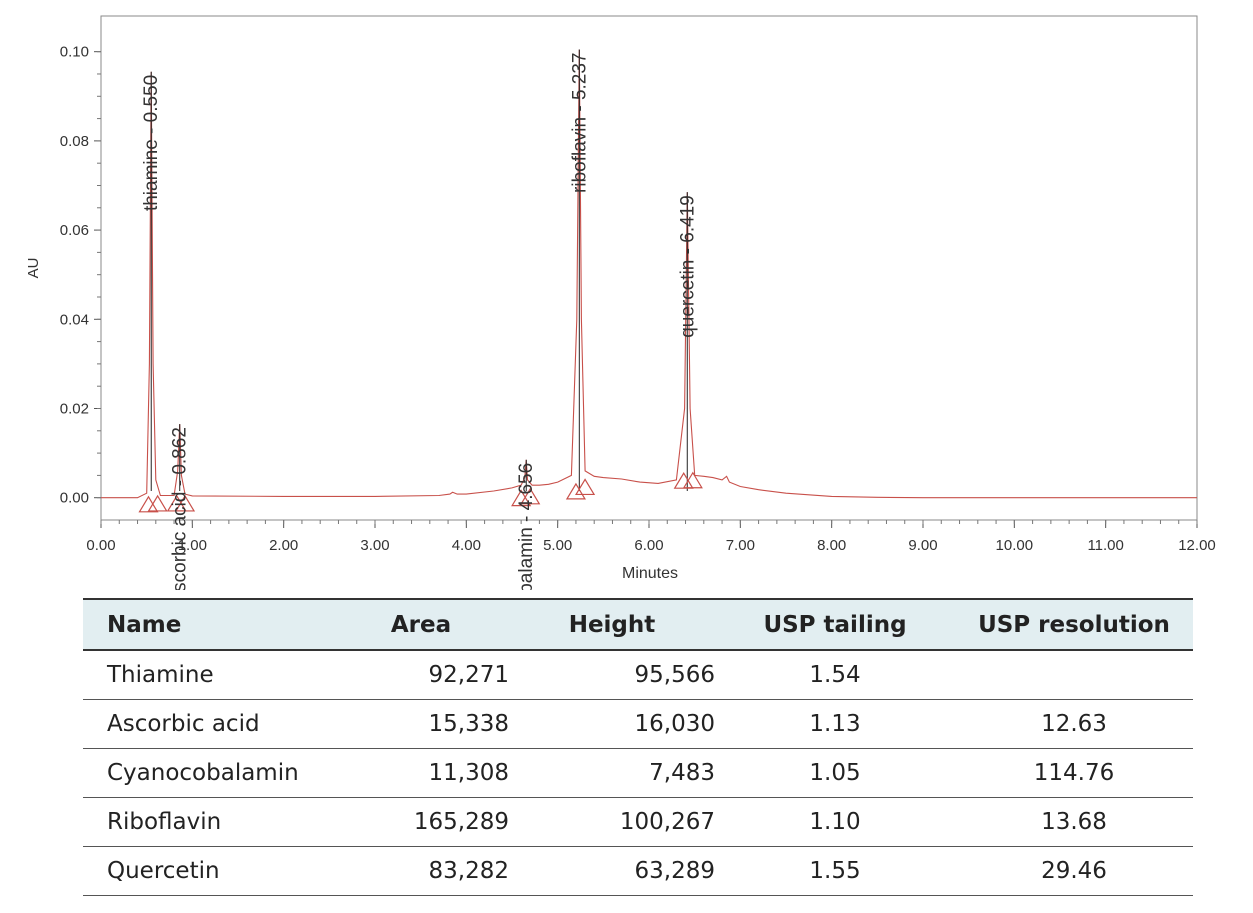 The image size is (1253, 913). What do you see at coordinates (835, 871) in the screenshot?
I see `cell-usp-tailing: 1.55` at bounding box center [835, 871].